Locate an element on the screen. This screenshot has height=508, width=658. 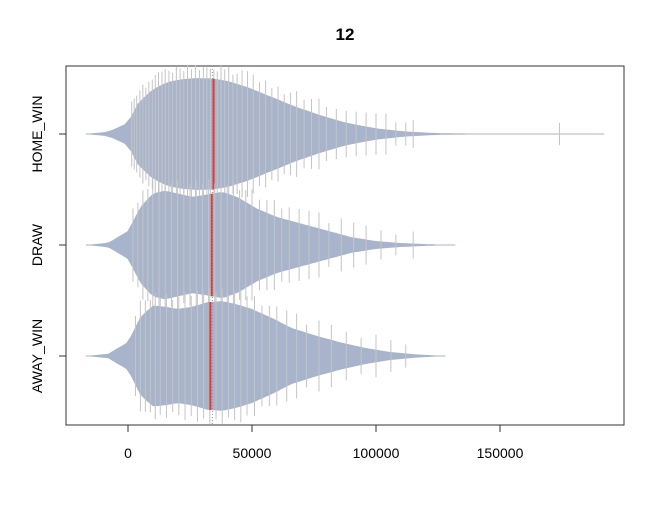
x-tick-label: 150000 is located at coordinates (500, 453).